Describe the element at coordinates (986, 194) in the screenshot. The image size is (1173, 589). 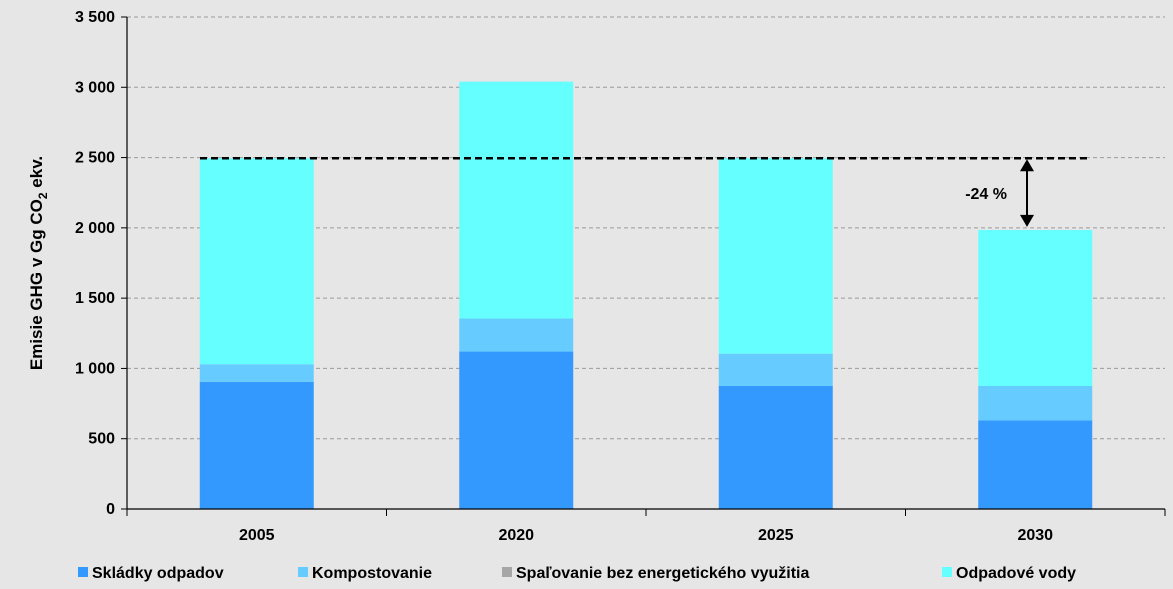
I see `annotation-label: -24 %` at that location.